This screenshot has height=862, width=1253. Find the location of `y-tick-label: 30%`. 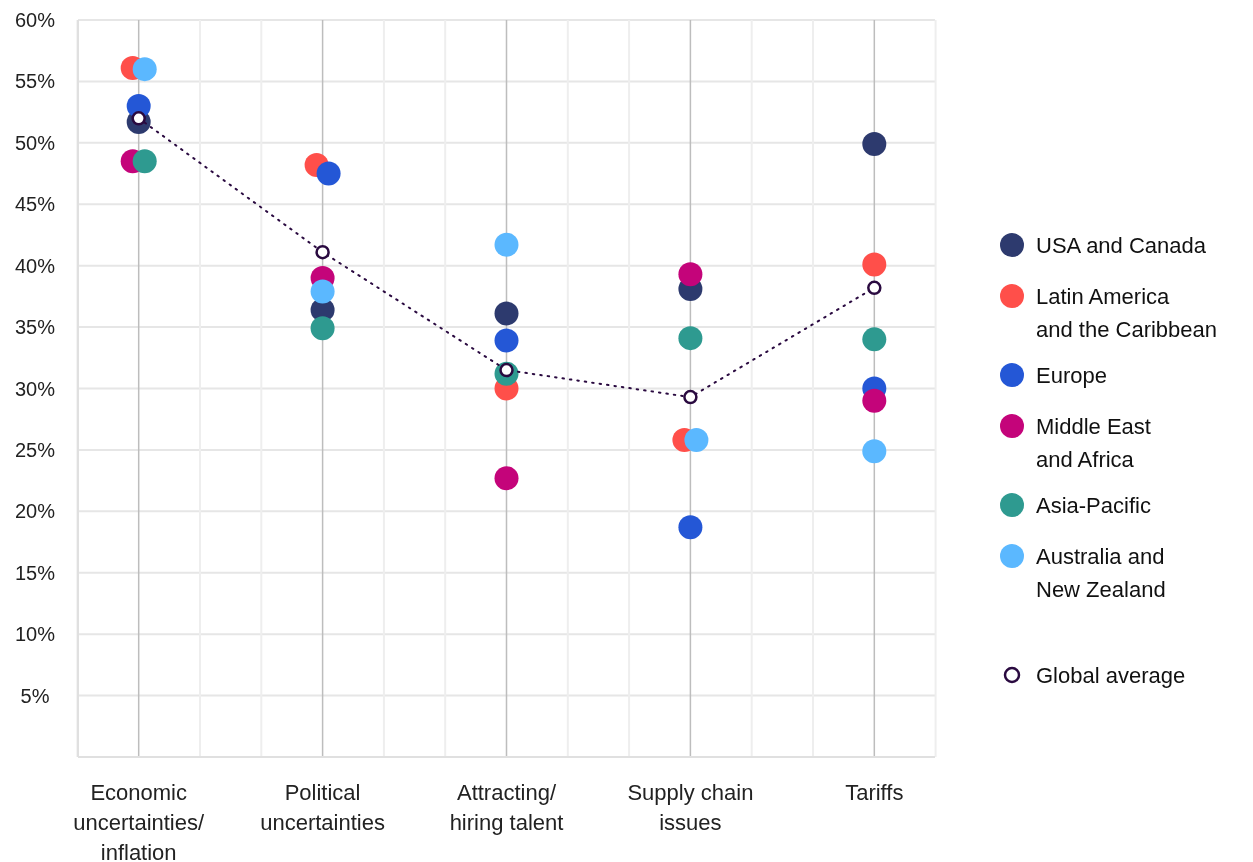

y-tick-label: 30% is located at coordinates (35, 388).